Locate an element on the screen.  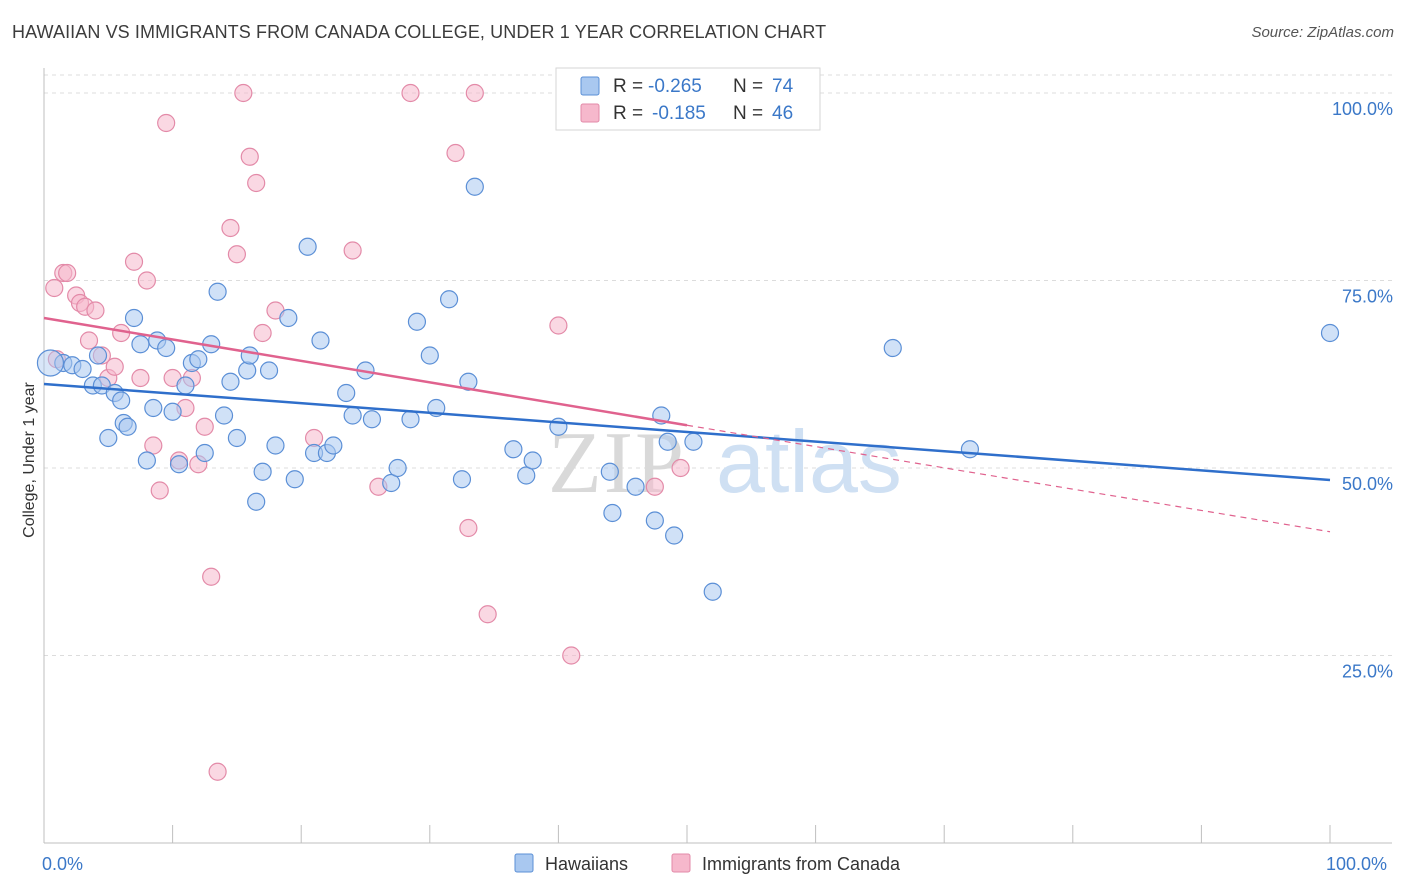
legend-r-label-hawaiians: R = is located at coordinates (628, 86).